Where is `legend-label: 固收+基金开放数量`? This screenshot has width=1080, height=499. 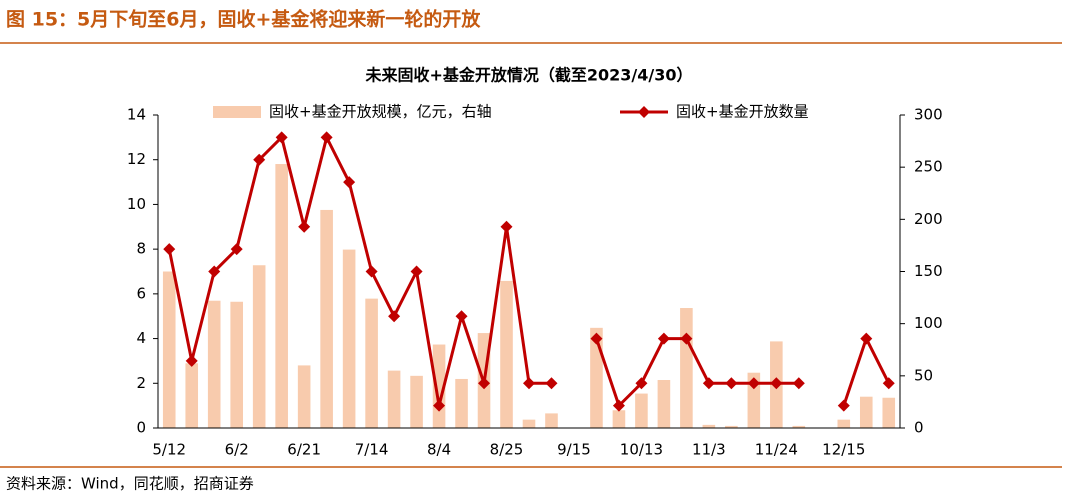 legend-label: 固收+基金开放数量 is located at coordinates (742, 112).